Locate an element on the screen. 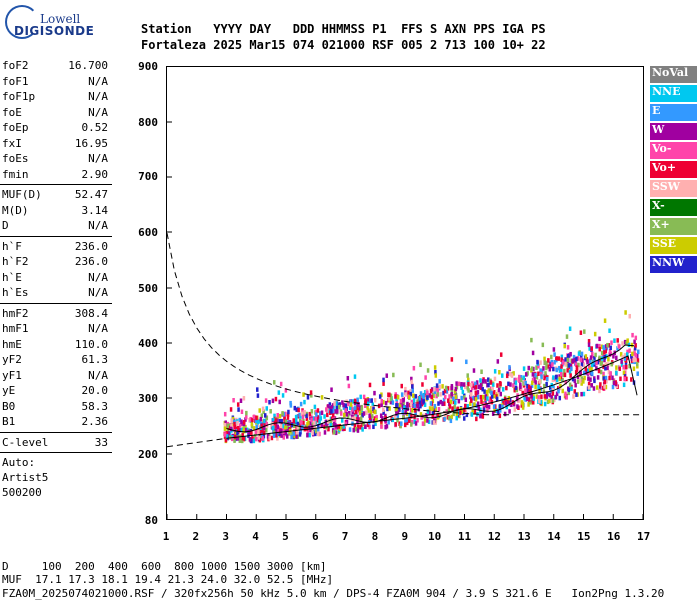  y-tick-label: 600 is located at coordinates (148, 232).